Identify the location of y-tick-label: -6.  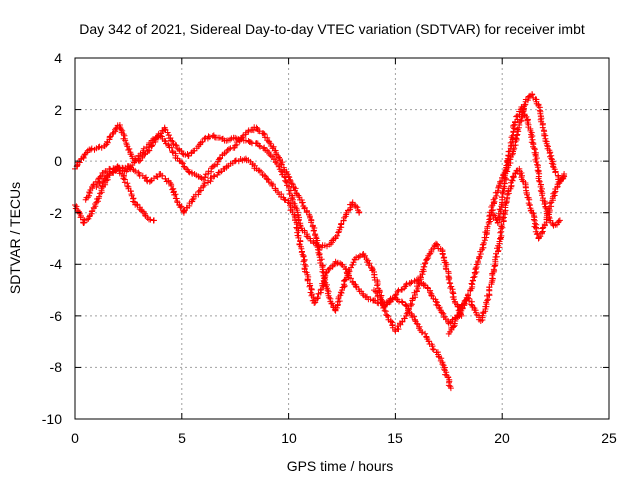
(56, 316).